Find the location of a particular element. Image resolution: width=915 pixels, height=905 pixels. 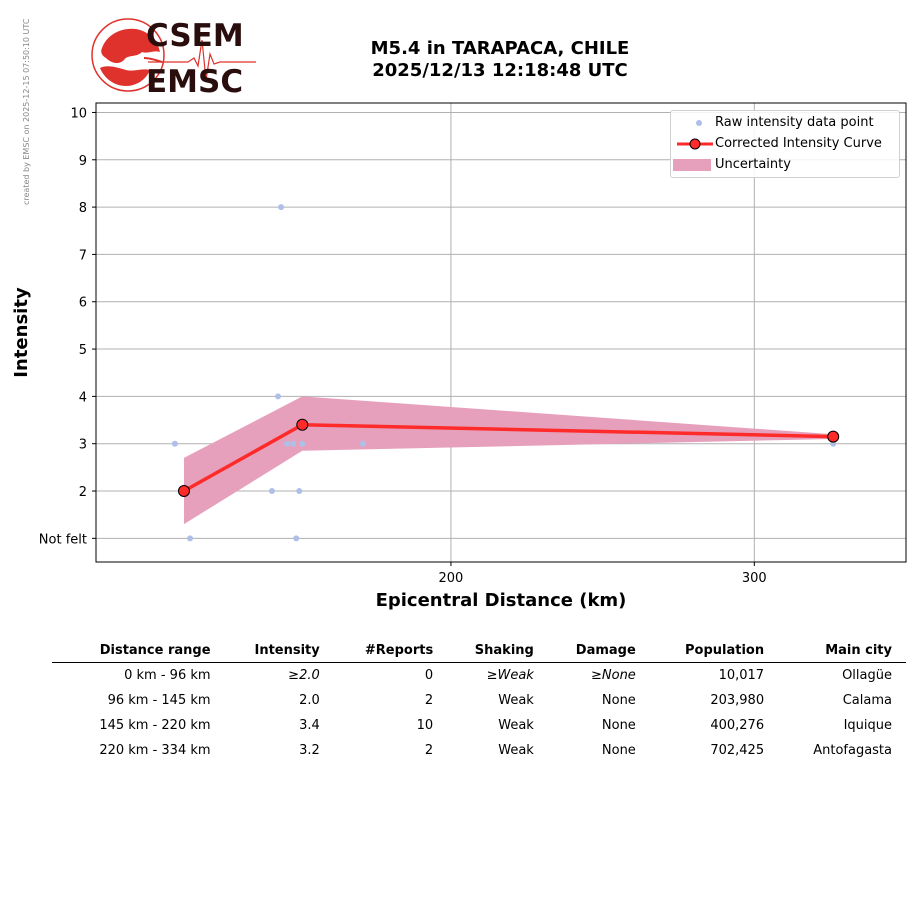

table-row: 96 km - 145 km 2.0 2 Weak None 203,980 Calama is located at coordinates (479, 700).